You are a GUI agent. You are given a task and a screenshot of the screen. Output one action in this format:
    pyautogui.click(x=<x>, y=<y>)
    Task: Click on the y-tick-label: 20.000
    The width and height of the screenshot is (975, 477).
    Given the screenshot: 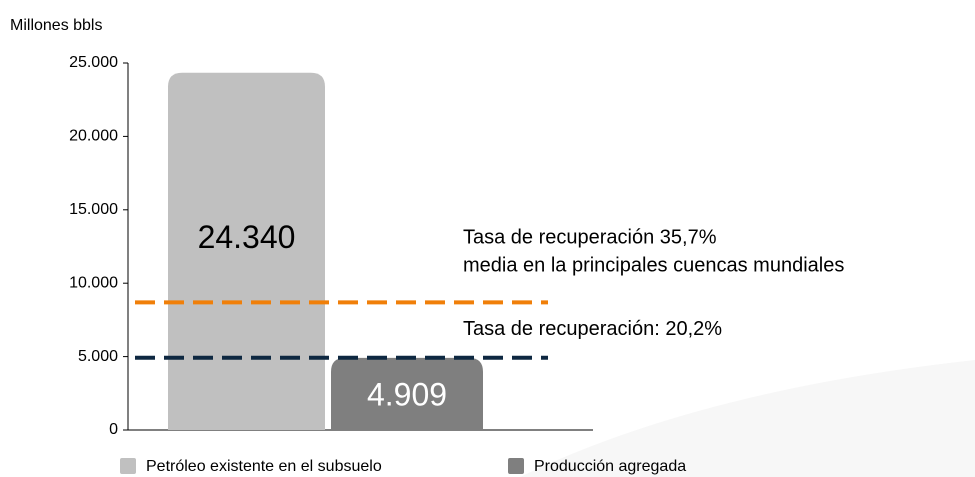 What is the action you would take?
    pyautogui.click(x=93, y=136)
    